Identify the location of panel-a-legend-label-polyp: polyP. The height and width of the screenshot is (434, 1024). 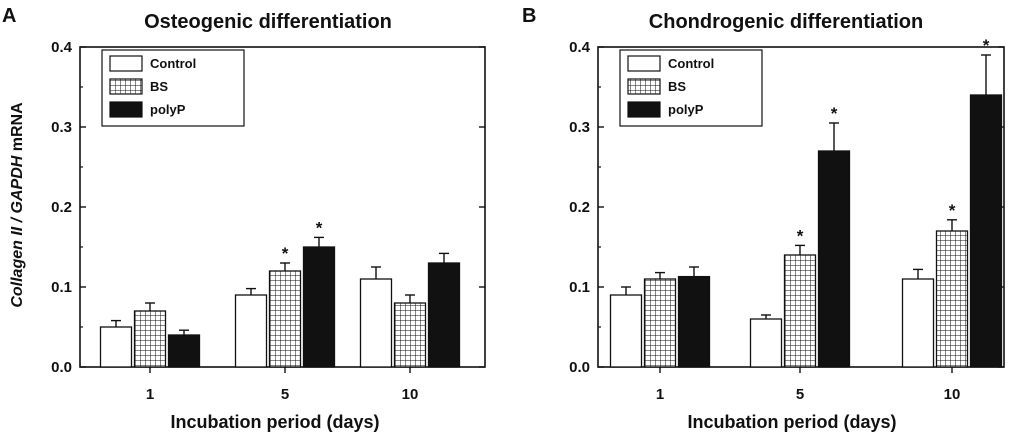
(168, 109).